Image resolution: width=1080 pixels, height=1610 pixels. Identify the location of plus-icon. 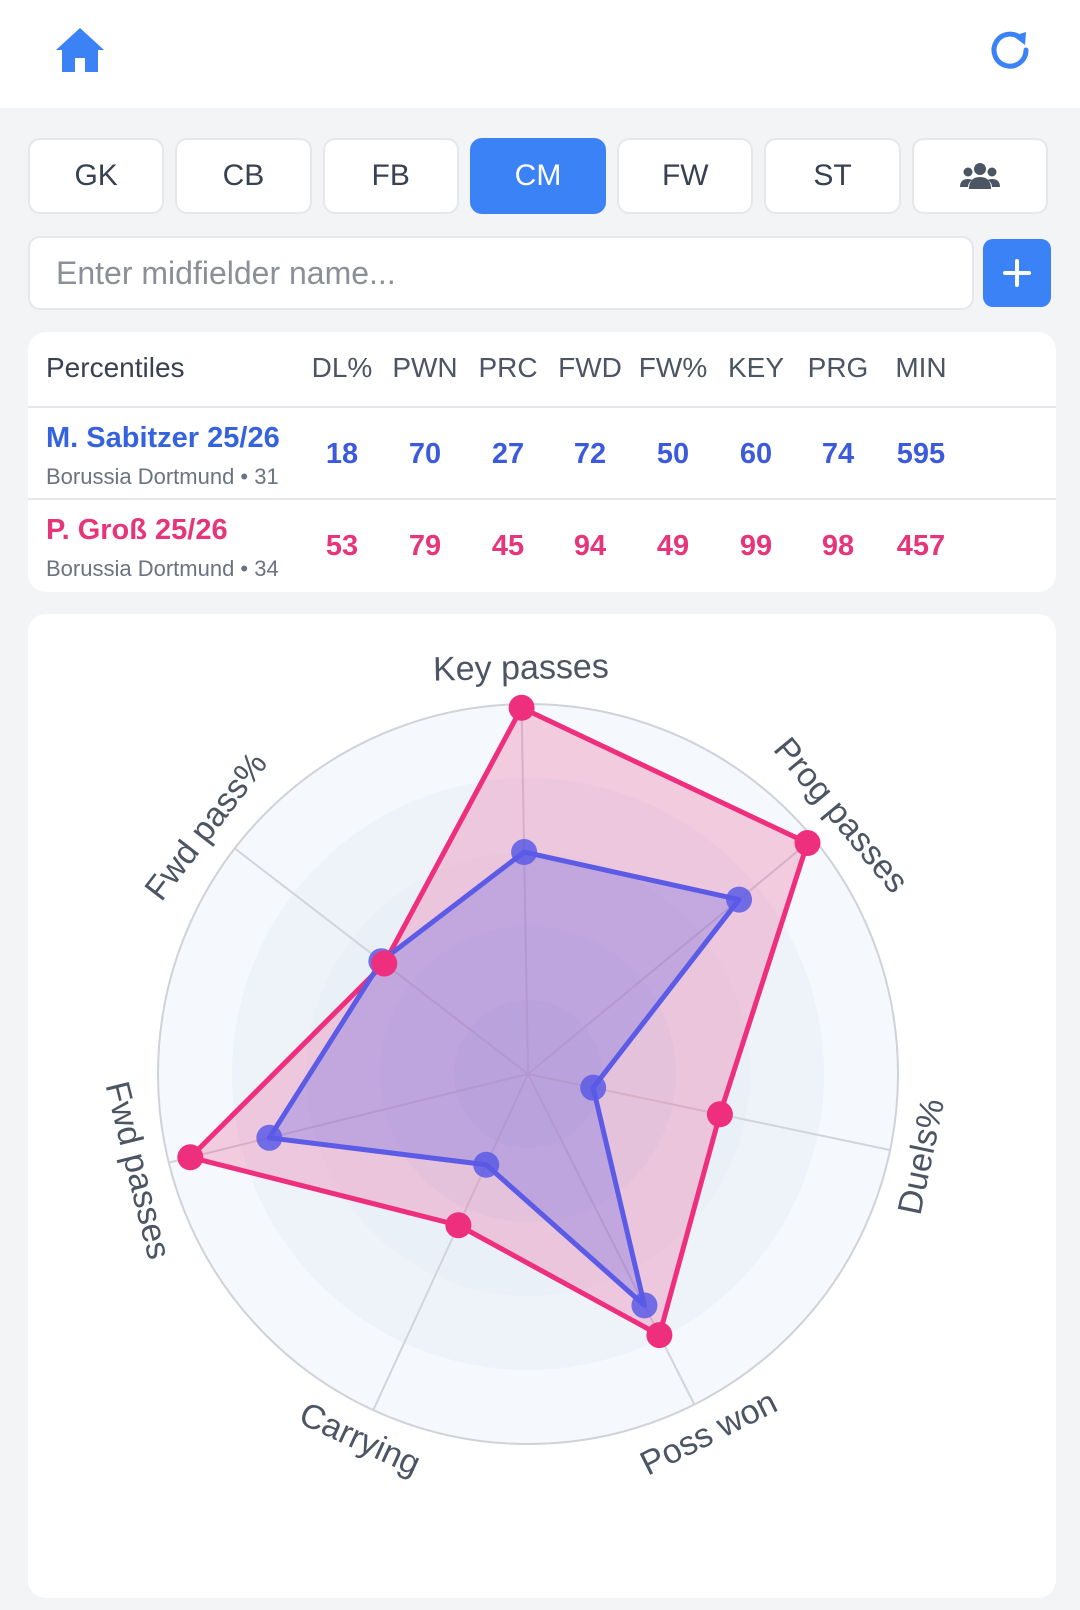
(1017, 273).